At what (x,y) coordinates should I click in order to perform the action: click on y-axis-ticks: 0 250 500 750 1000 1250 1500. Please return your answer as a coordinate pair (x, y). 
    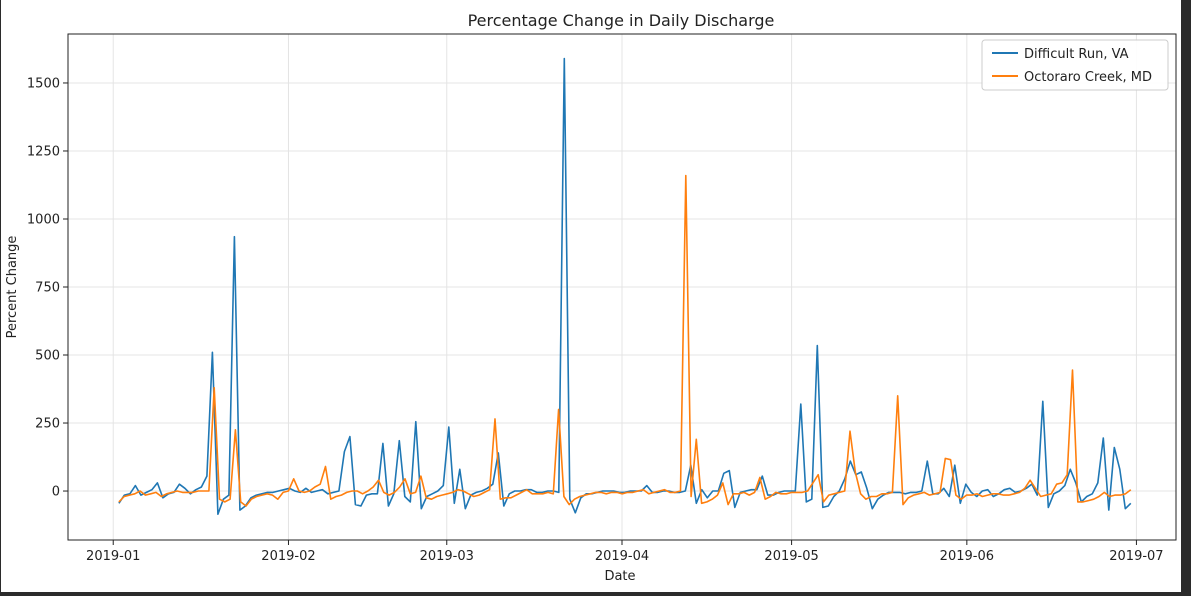
    Looking at the image, I should click on (47, 288).